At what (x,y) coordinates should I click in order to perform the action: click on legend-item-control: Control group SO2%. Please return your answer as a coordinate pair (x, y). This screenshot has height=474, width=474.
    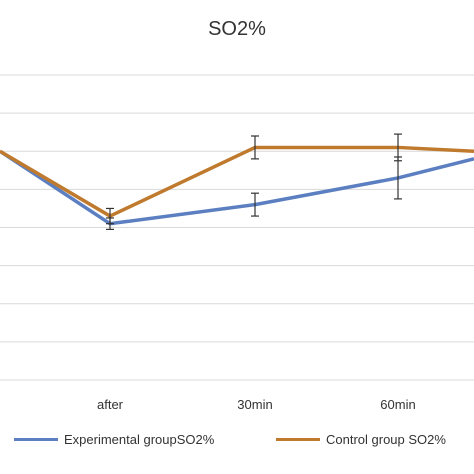
    Looking at the image, I should click on (361, 439).